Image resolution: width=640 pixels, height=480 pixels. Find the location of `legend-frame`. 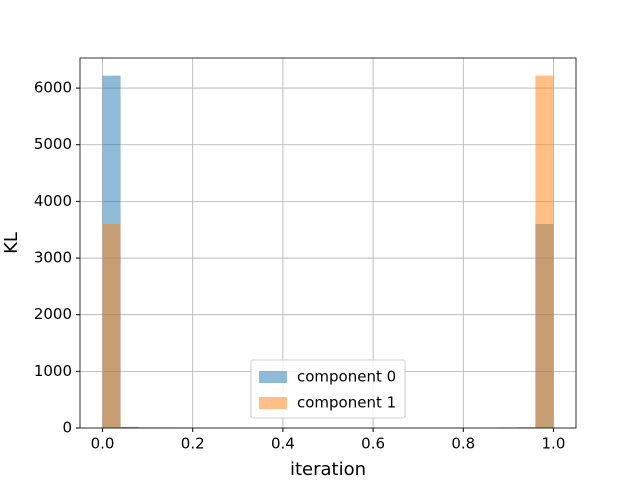

legend-frame is located at coordinates (328, 389).